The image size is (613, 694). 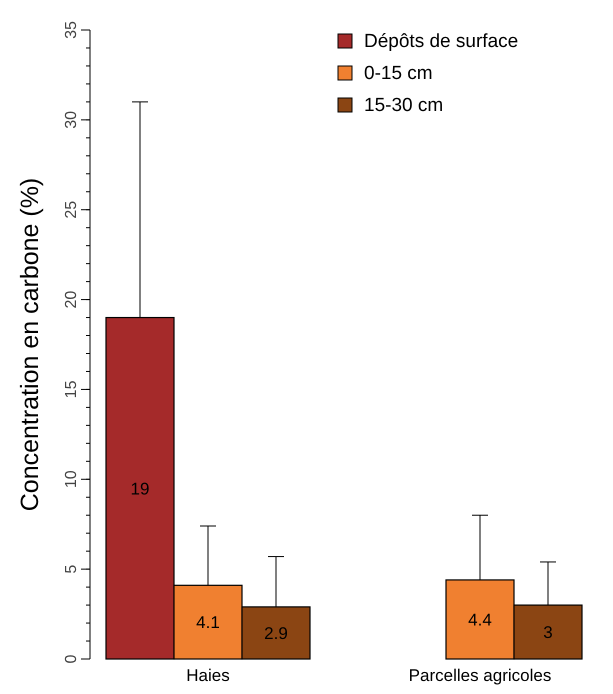 I want to click on y-tick-label: 25, so click(x=71, y=209).